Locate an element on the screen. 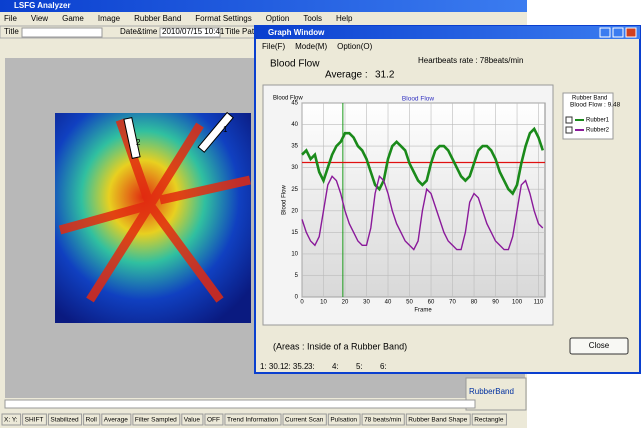 This screenshot has height=428, width=641. x-tick-label: 20 is located at coordinates (345, 303).